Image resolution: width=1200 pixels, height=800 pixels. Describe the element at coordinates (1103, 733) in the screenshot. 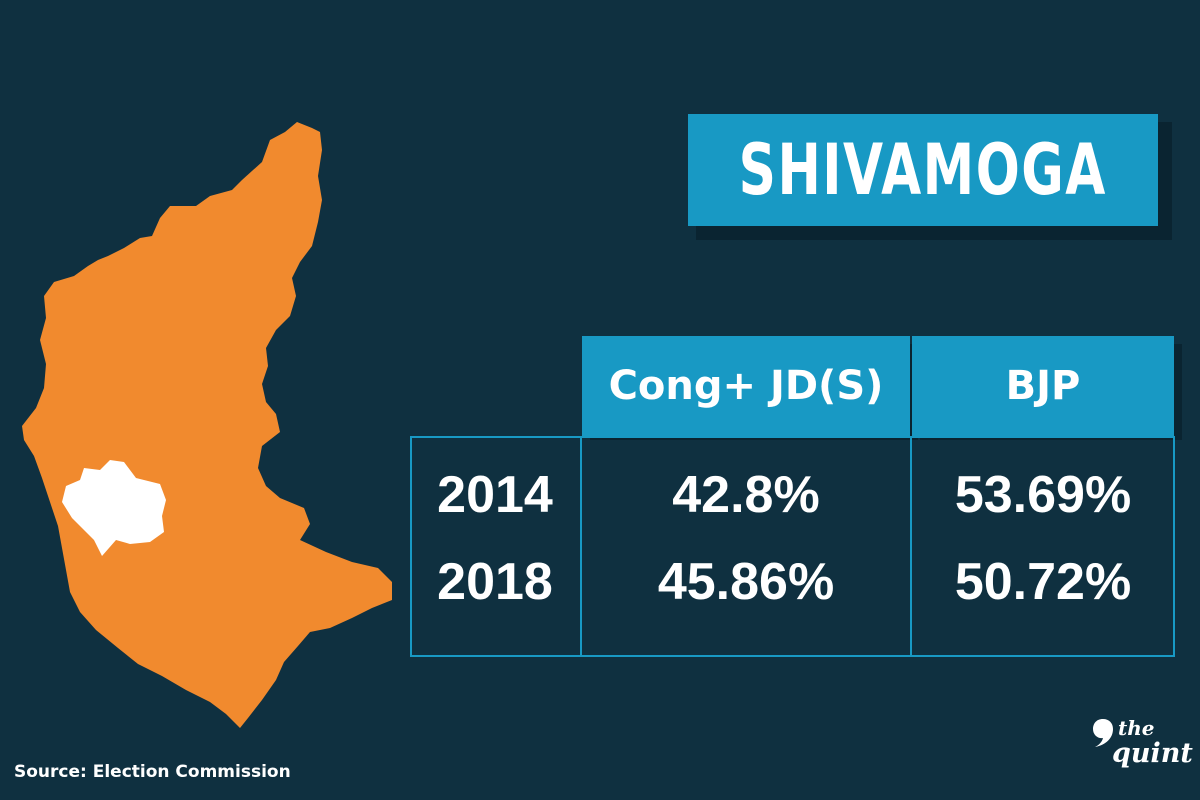

I see `quote-mark-icon` at that location.